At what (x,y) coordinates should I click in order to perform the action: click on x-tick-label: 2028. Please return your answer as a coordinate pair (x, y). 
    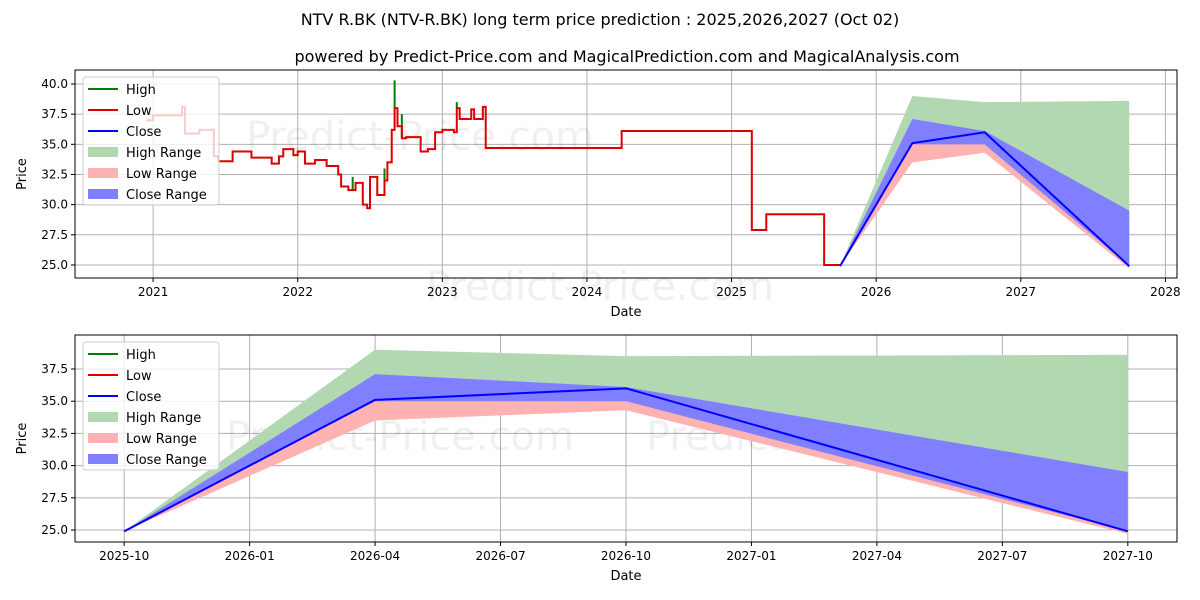
    Looking at the image, I should click on (1165, 292).